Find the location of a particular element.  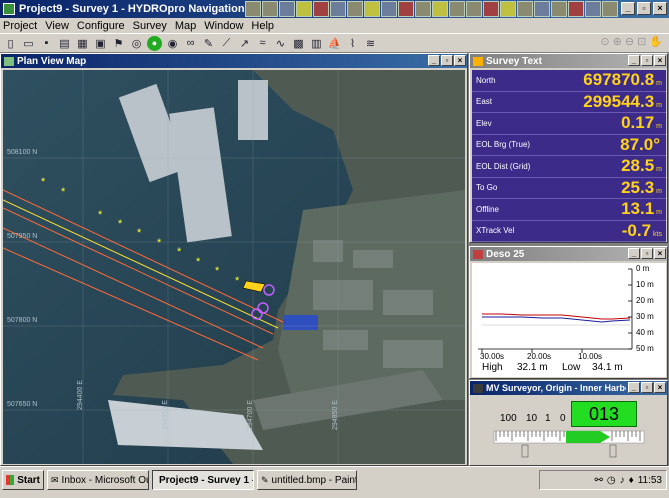

row-value: 697870.8 is located at coordinates (619, 80).